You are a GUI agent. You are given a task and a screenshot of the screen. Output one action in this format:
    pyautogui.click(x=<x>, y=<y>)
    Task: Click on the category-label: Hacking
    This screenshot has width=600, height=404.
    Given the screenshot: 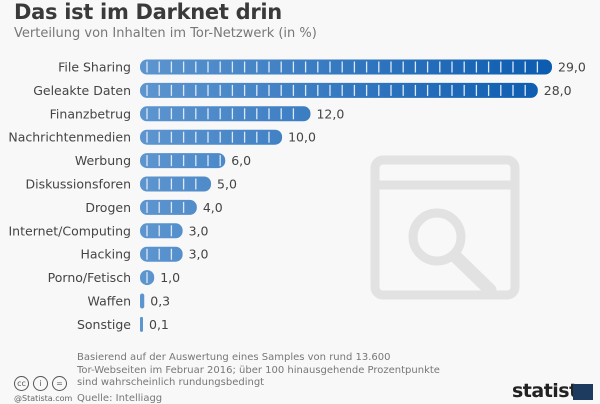 What is the action you would take?
    pyautogui.click(x=105, y=254)
    